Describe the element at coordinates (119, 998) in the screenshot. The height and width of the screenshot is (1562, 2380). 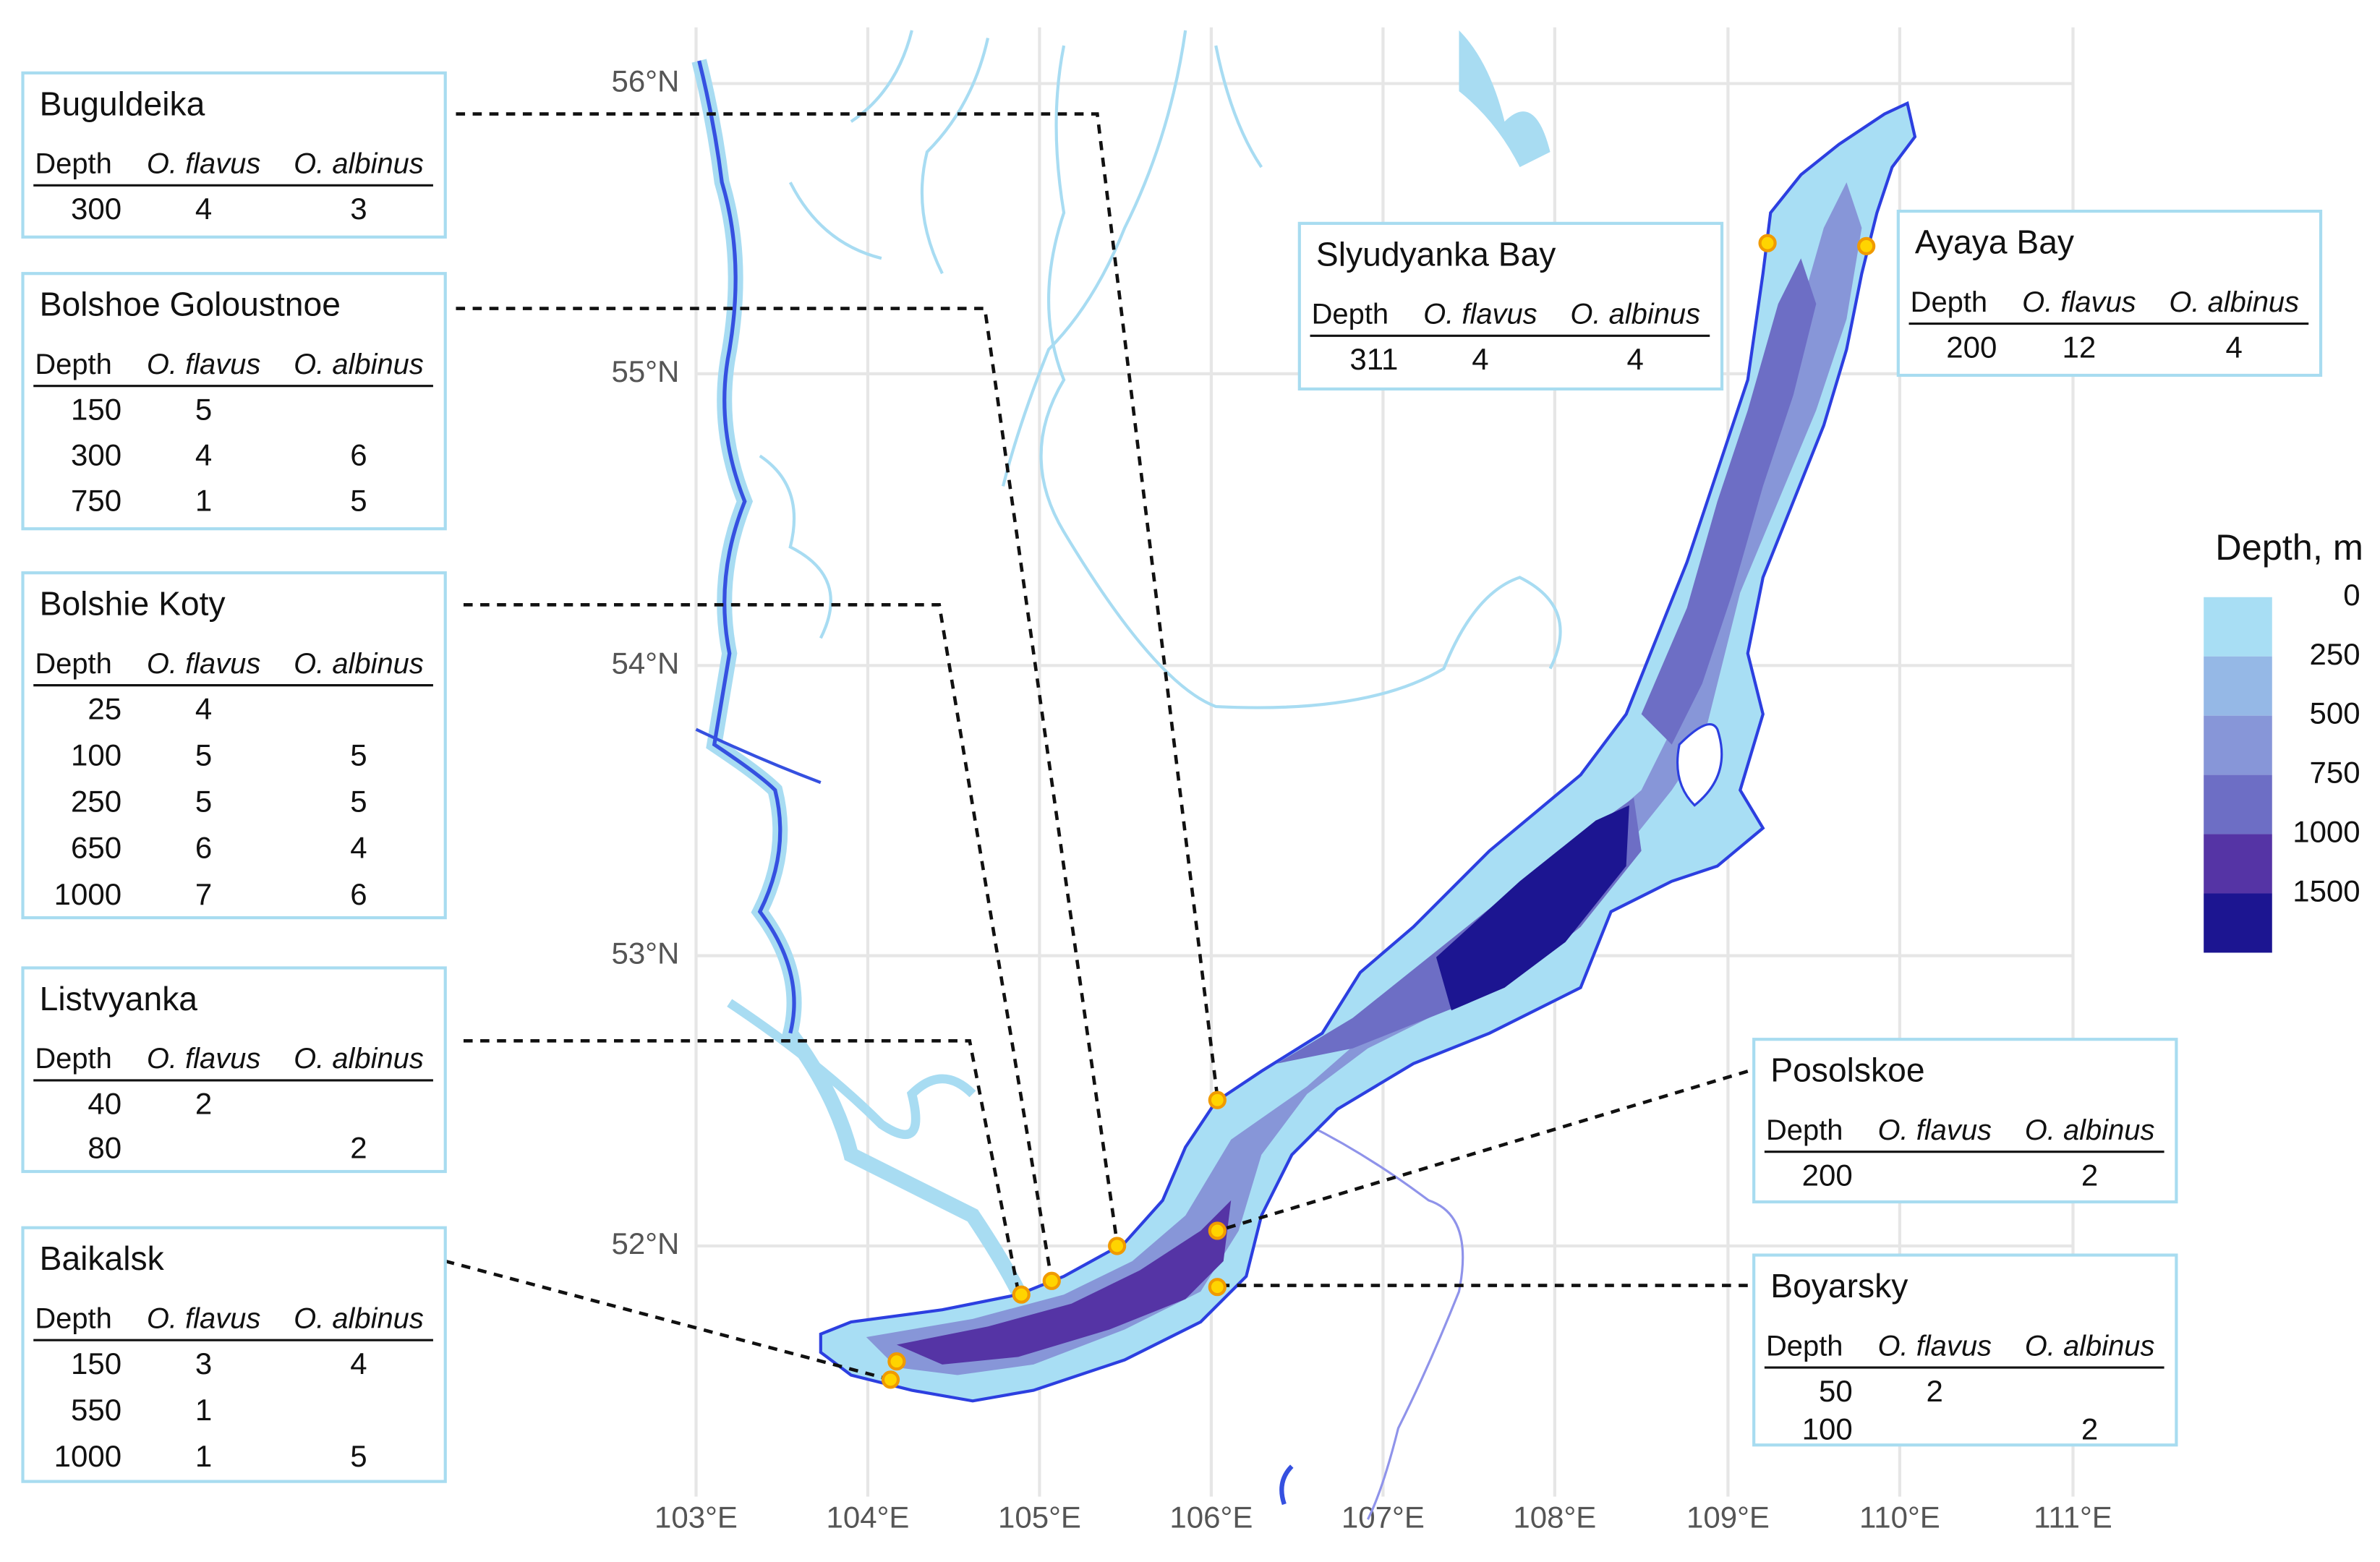
I see `site-name: Listvyanka` at that location.